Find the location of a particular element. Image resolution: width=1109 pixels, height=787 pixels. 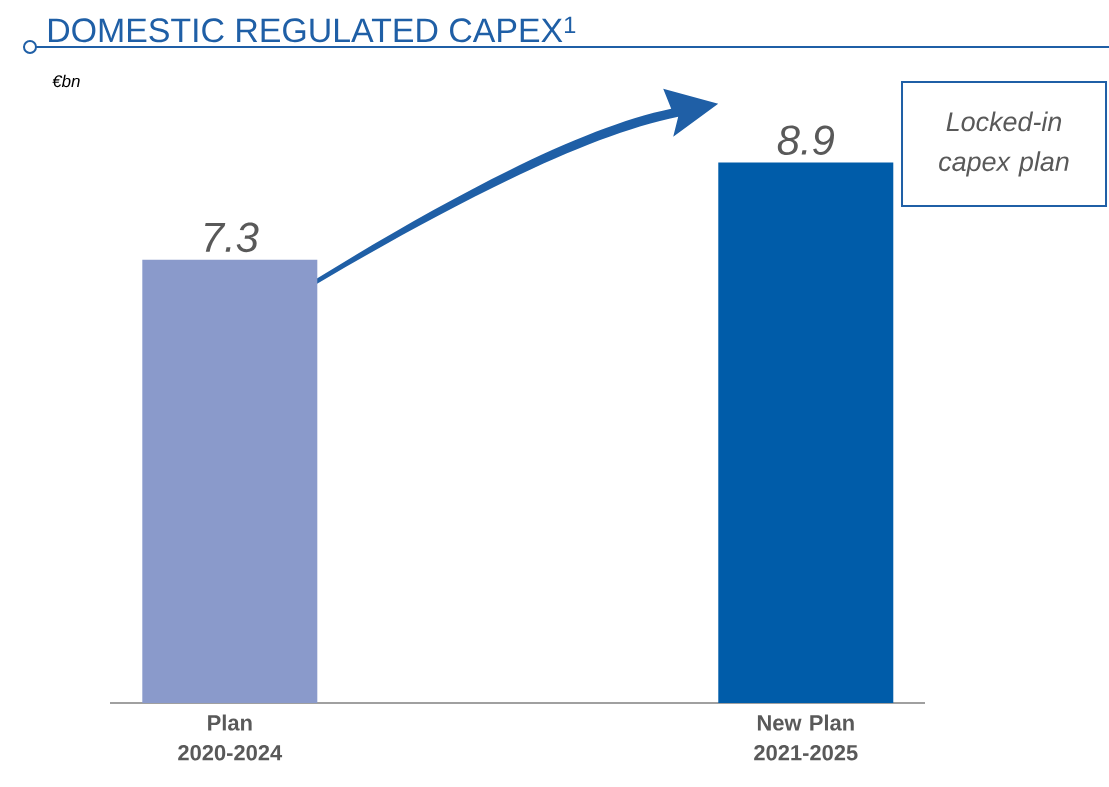

data-label: 7.3 is located at coordinates (232, 237).